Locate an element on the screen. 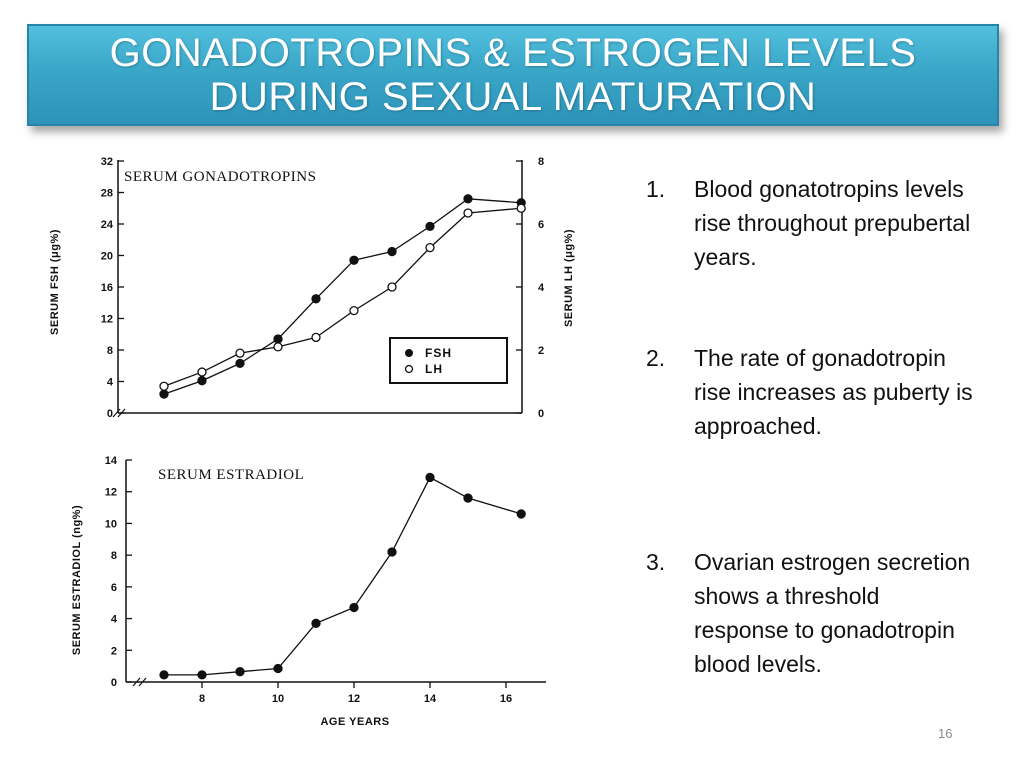 This screenshot has height=768, width=1024. legend-lh-marker is located at coordinates (409, 369).